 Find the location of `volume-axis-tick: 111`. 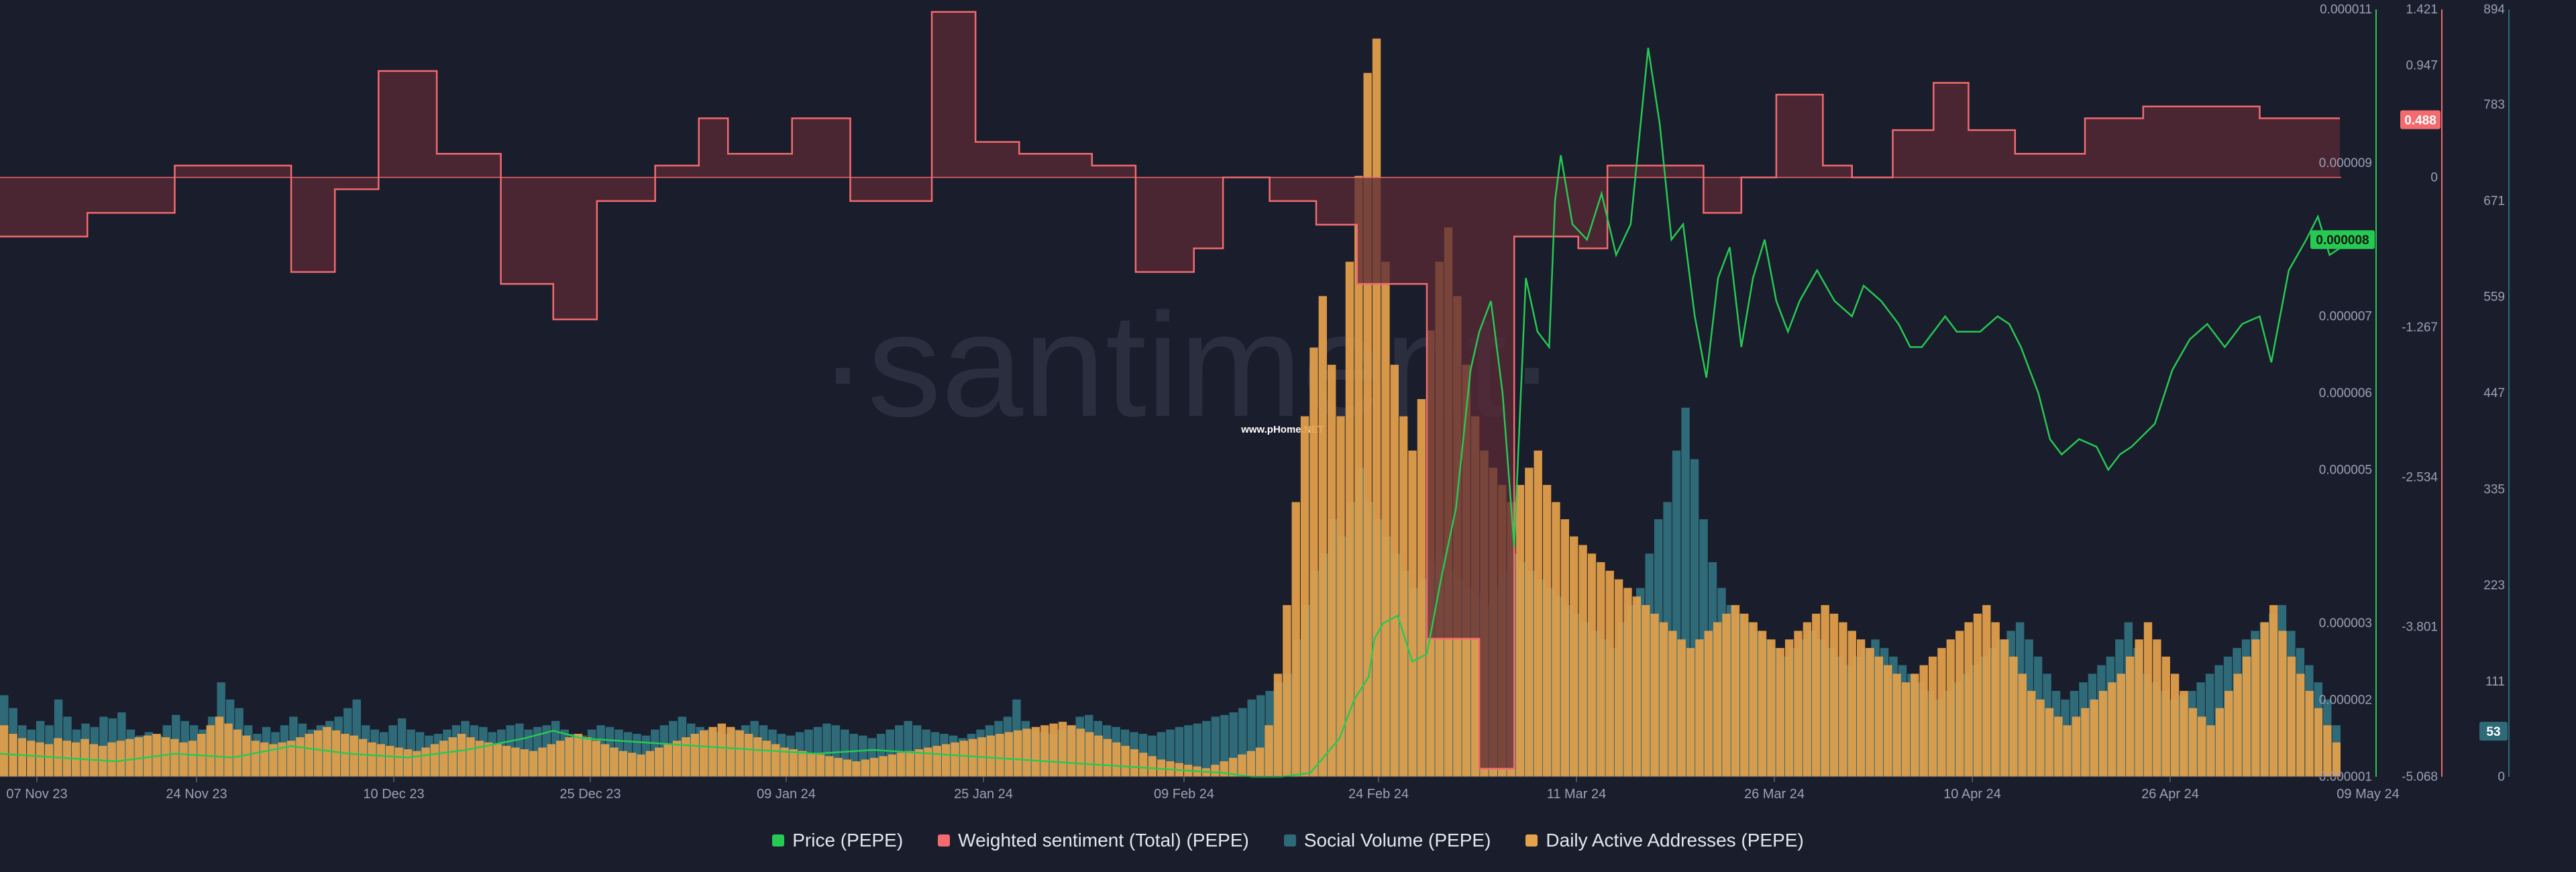

volume-axis-tick: 111 is located at coordinates (2495, 682).